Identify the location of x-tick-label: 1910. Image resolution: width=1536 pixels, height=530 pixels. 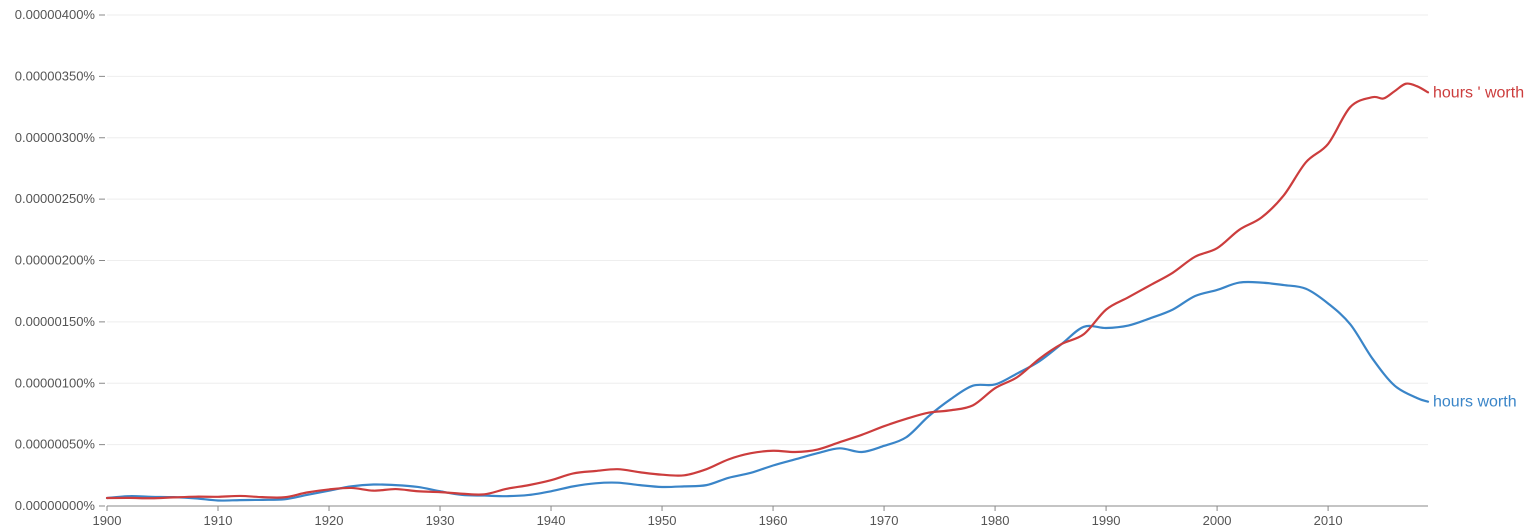
(218, 520).